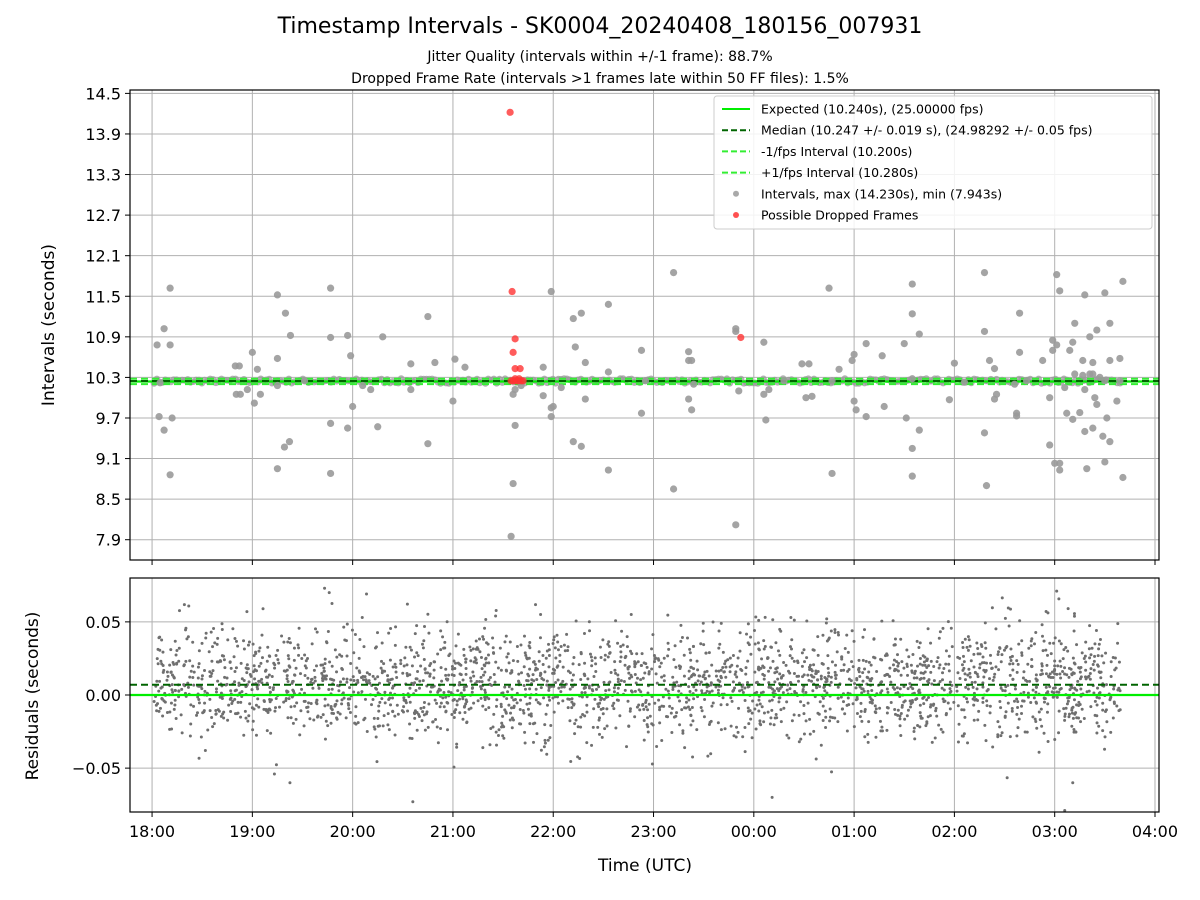 Image resolution: width=1200 pixels, height=900 pixels. What do you see at coordinates (252, 831) in the screenshot?
I see `x-tick-label: 19:00` at bounding box center [252, 831].